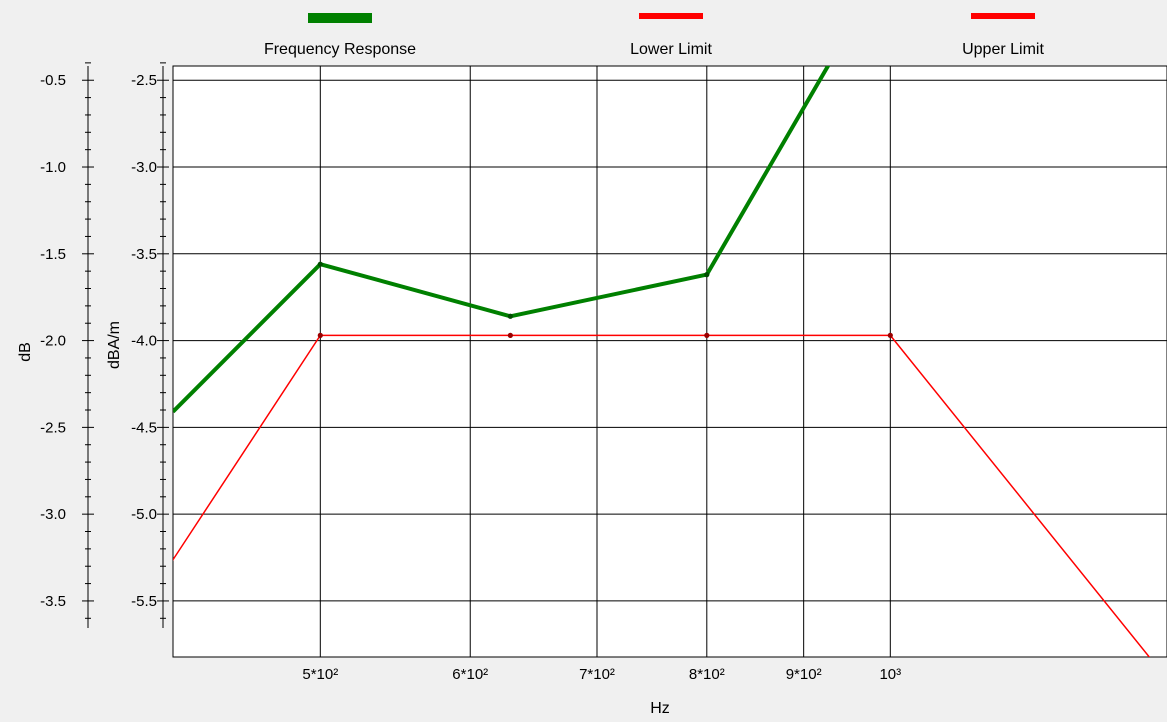 This screenshot has width=1167, height=722. Describe the element at coordinates (320, 674) in the screenshot. I see `x-tick-label: 5*10²` at that location.